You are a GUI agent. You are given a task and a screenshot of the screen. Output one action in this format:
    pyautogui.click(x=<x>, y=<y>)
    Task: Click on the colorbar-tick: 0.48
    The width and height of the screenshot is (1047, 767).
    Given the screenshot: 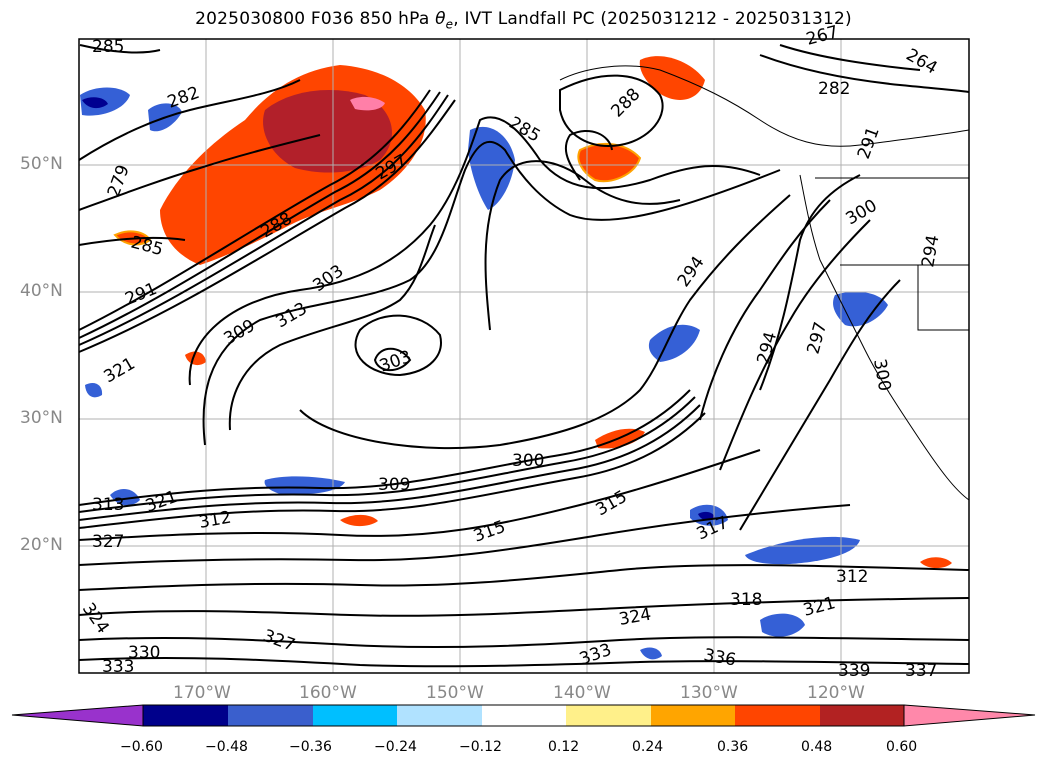 What is the action you would take?
    pyautogui.click(x=817, y=747)
    